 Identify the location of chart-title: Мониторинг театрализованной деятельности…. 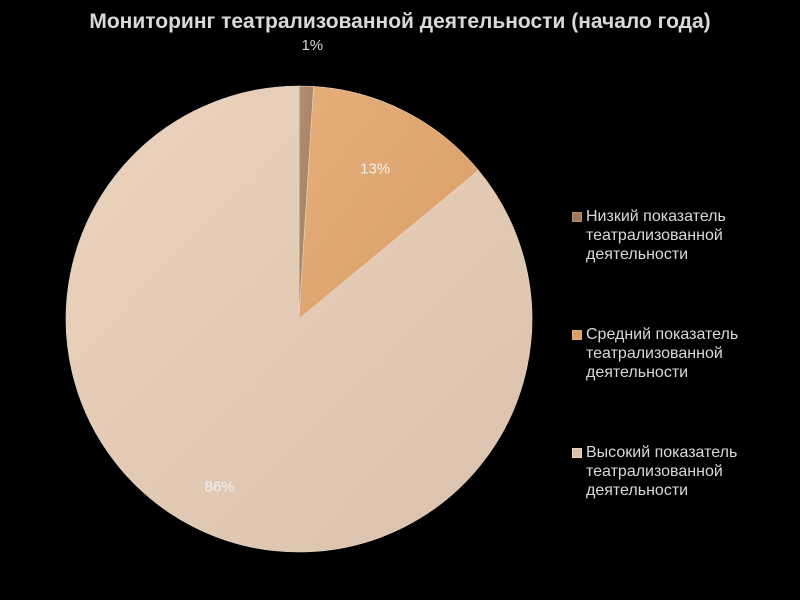
(400, 21).